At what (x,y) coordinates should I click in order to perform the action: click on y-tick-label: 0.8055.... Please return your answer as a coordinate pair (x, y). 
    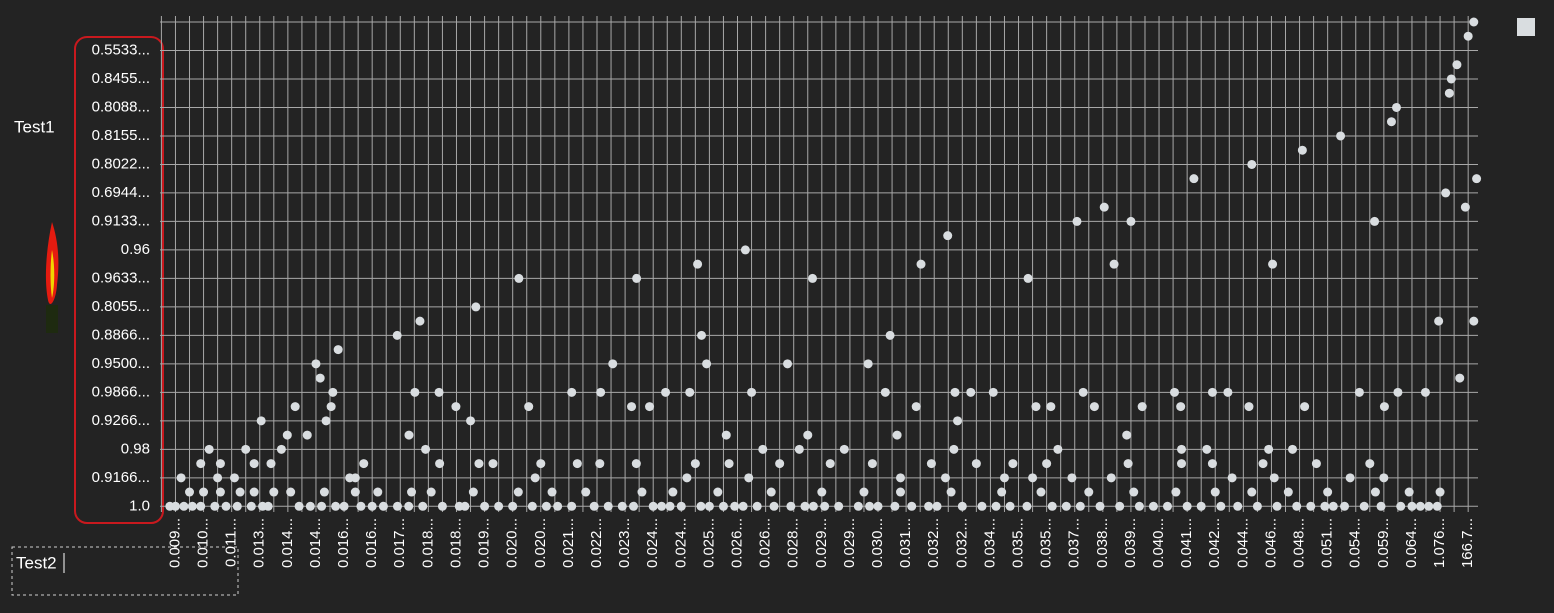
    Looking at the image, I should click on (121, 306).